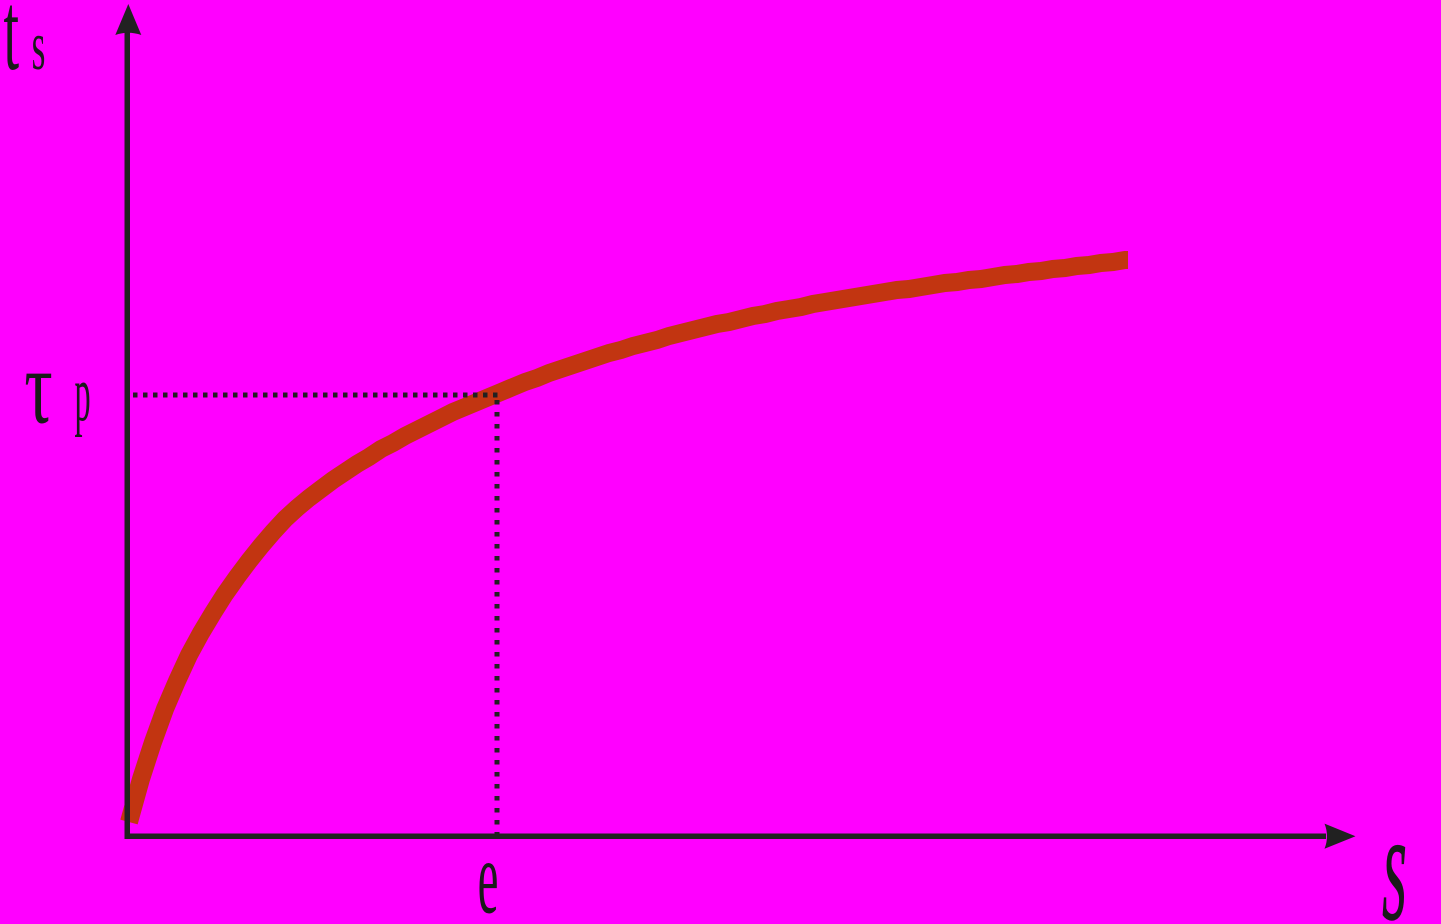  I want to click on svg-text: τ, so click(38, 388).